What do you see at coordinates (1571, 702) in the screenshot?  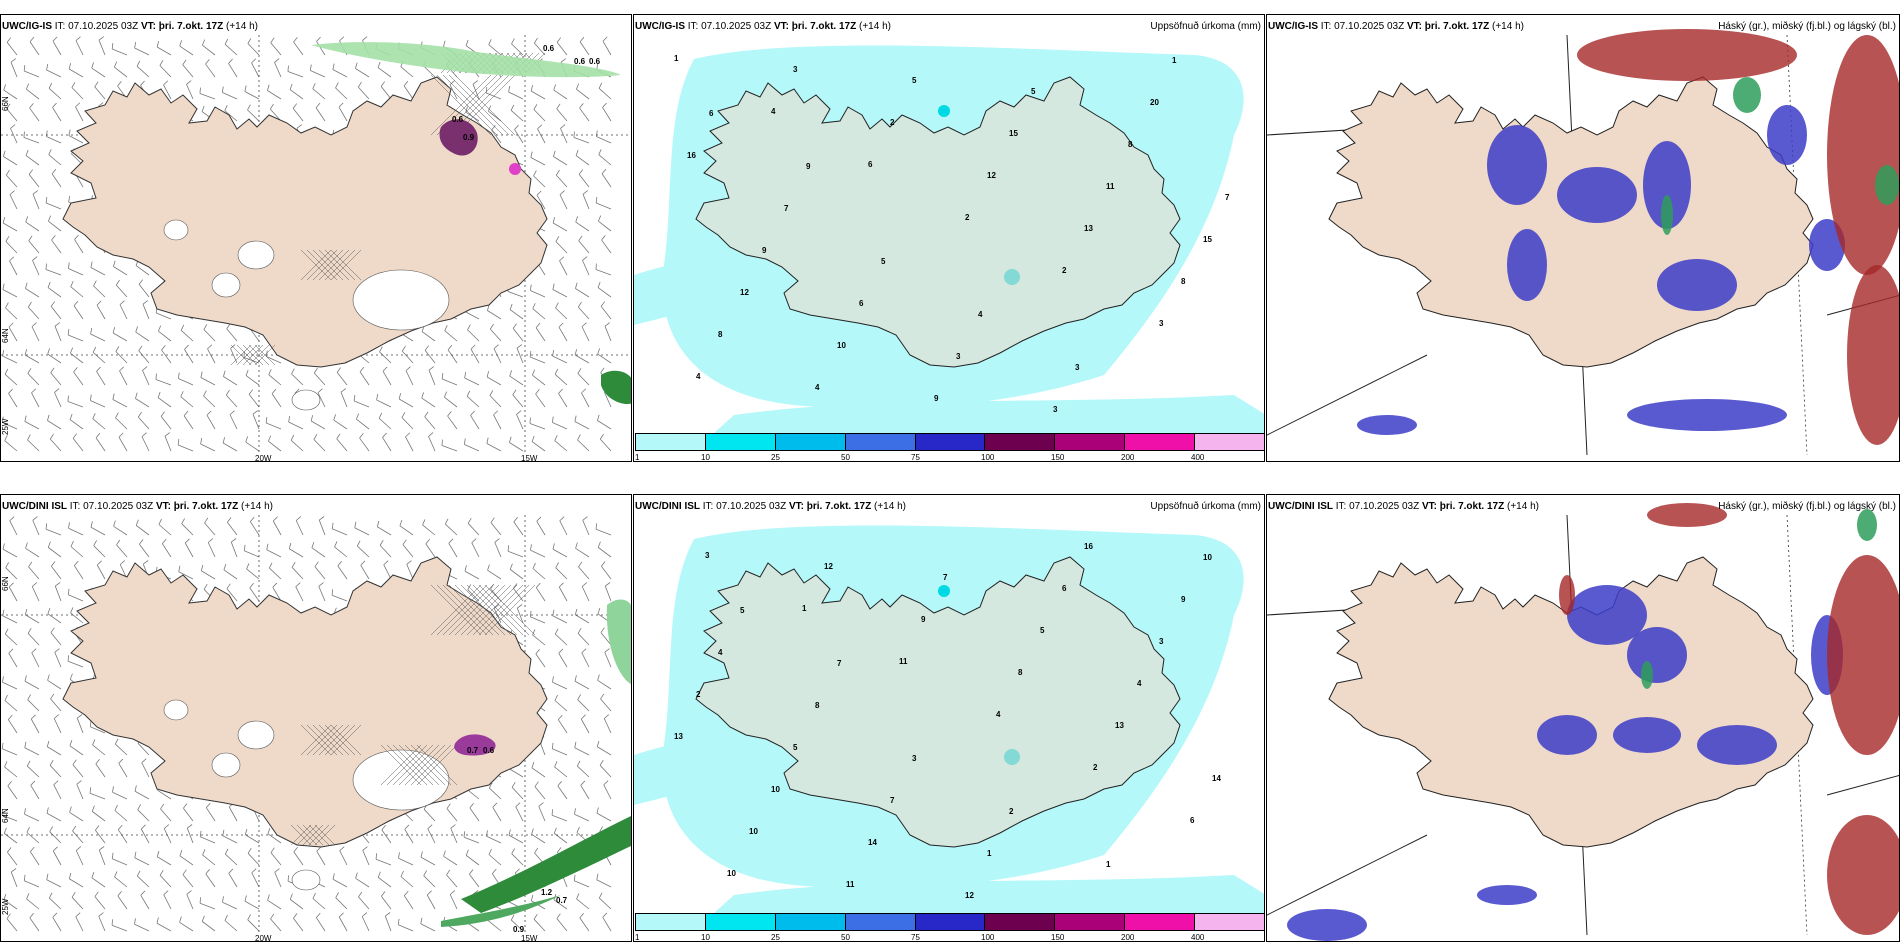 I see `iceland-land` at bounding box center [1571, 702].